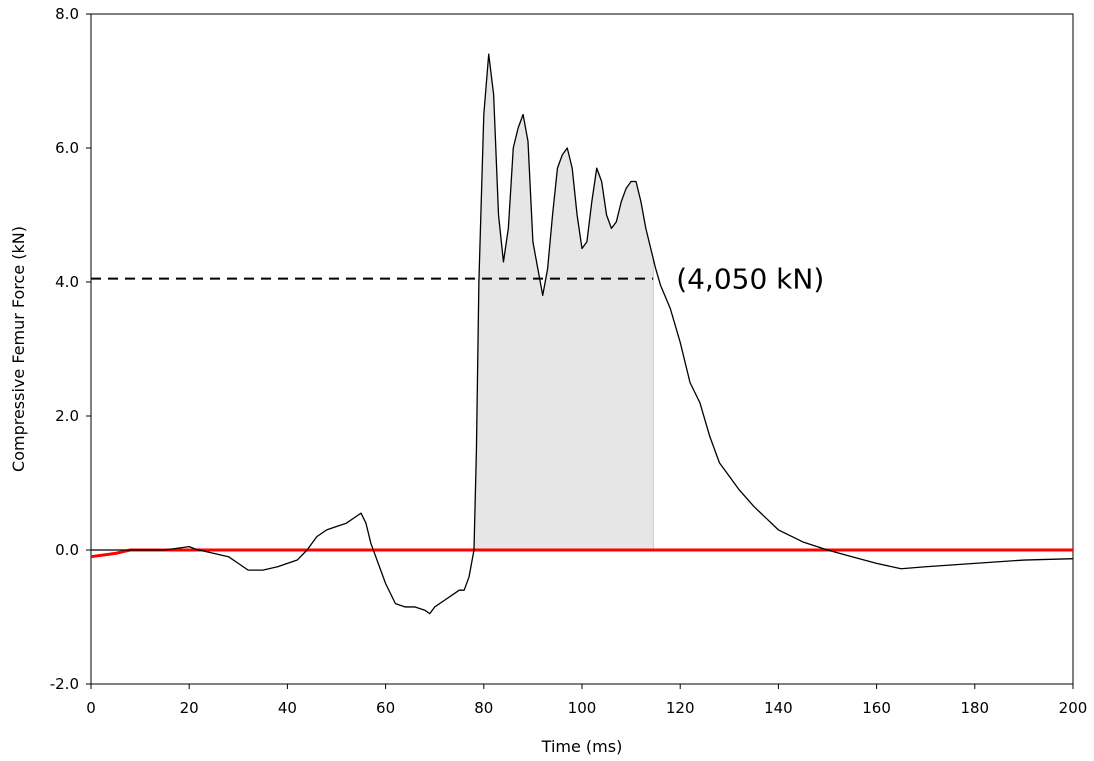 The height and width of the screenshot is (761, 1094). What do you see at coordinates (287, 708) in the screenshot?
I see `x-tick-label: 40` at bounding box center [287, 708].